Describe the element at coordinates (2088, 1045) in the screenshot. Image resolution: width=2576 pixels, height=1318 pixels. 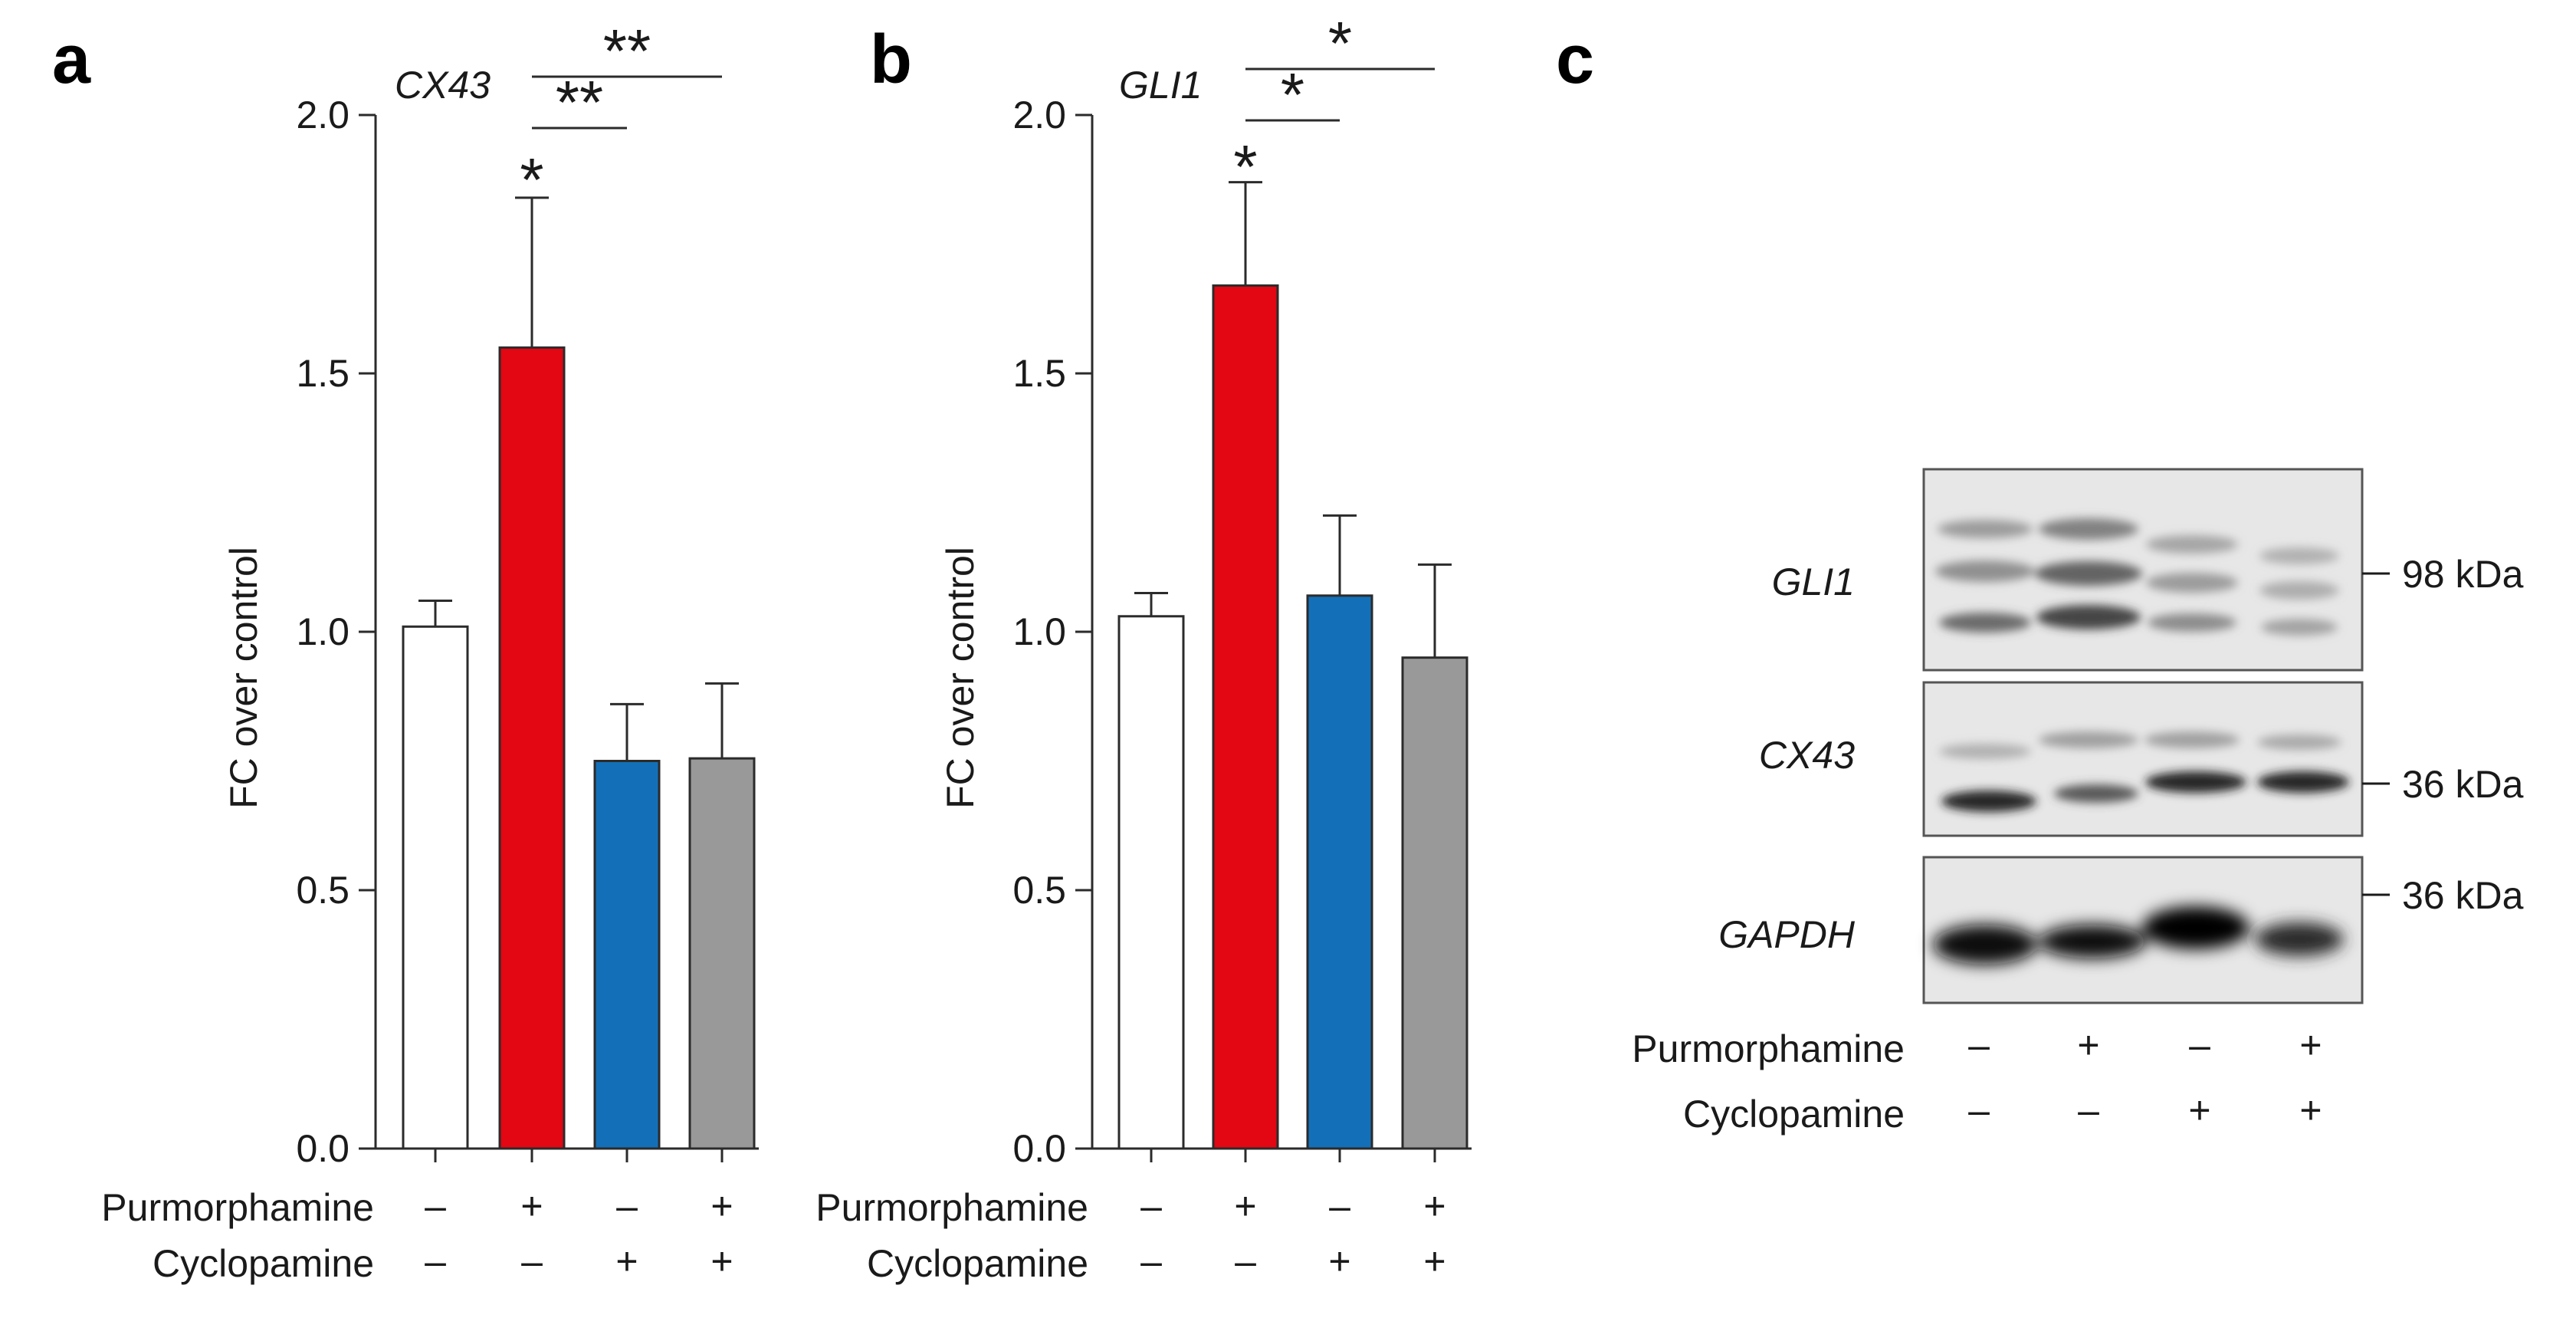
I see `blot-sign-purmorphamine-2: +` at that location.